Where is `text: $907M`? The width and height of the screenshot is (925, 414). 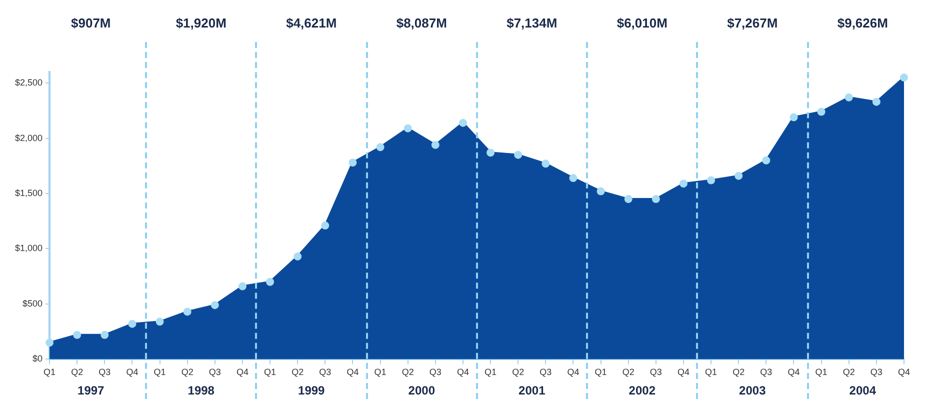 text: $907M is located at coordinates (91, 23).